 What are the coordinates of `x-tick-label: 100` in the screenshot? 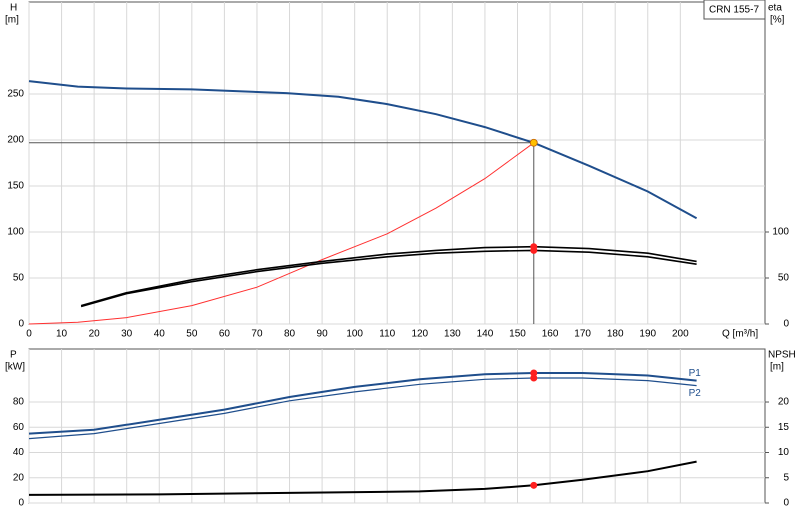 It's located at (354, 334).